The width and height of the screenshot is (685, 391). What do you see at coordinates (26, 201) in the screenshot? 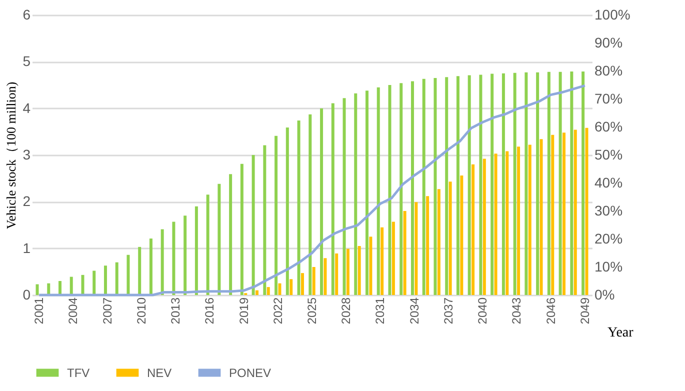
I see `y-tick-label: 2` at bounding box center [26, 201].